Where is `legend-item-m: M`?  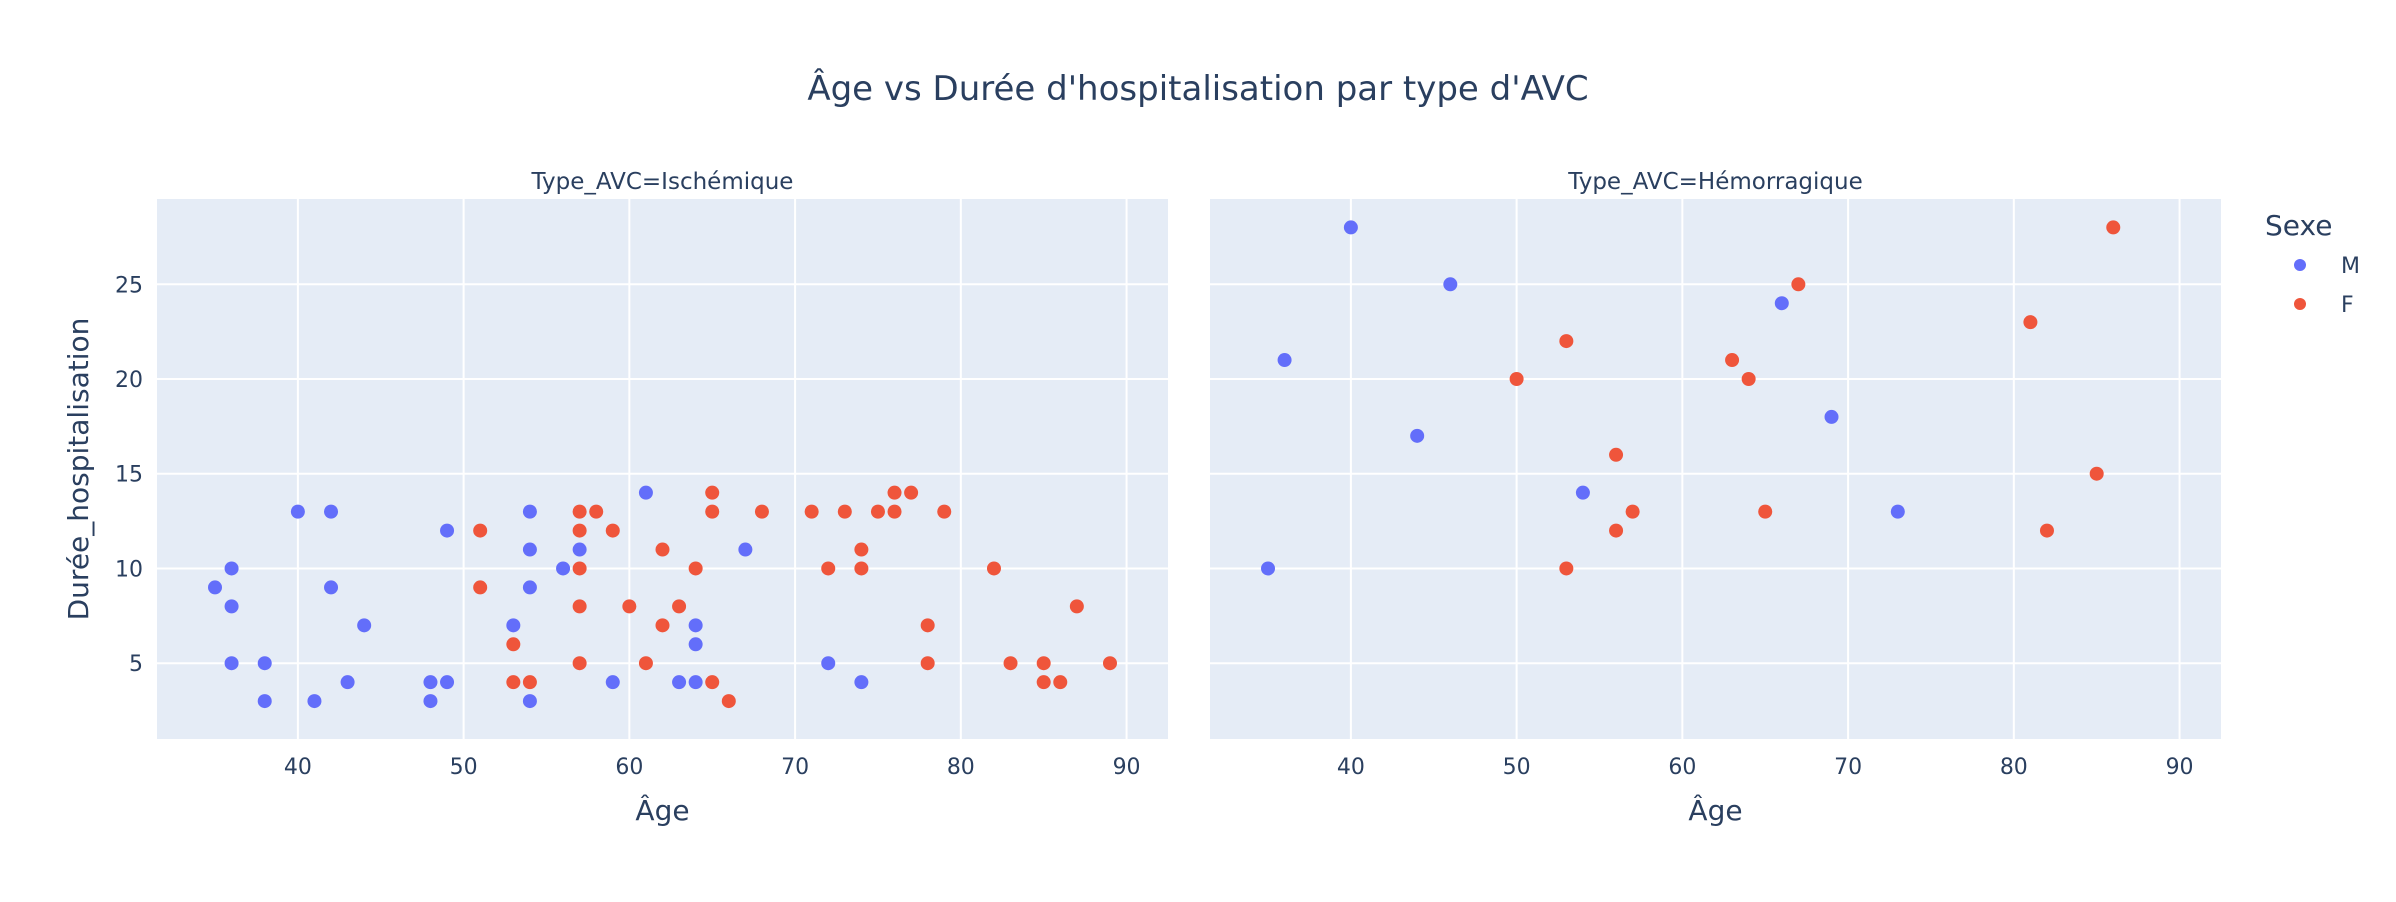 legend-item-m: M is located at coordinates (2327, 266).